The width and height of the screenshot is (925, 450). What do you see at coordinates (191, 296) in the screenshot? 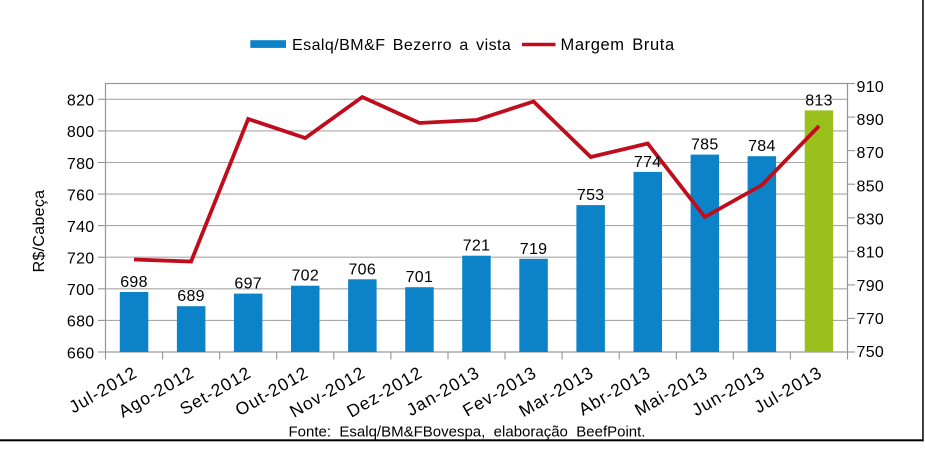
I see `svg-text: 689` at bounding box center [191, 296].